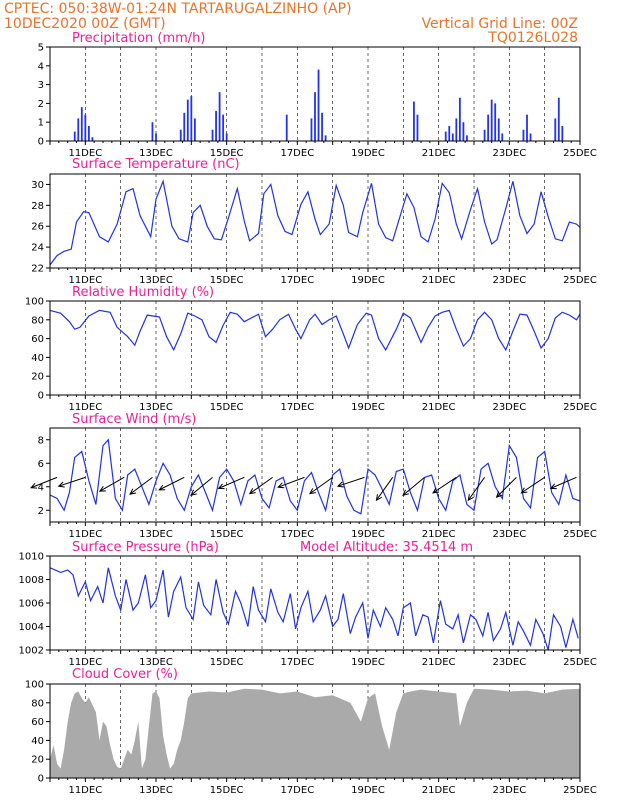 This screenshot has height=800, width=618. I want to click on humidity-ytick-label: 60, so click(37, 339).